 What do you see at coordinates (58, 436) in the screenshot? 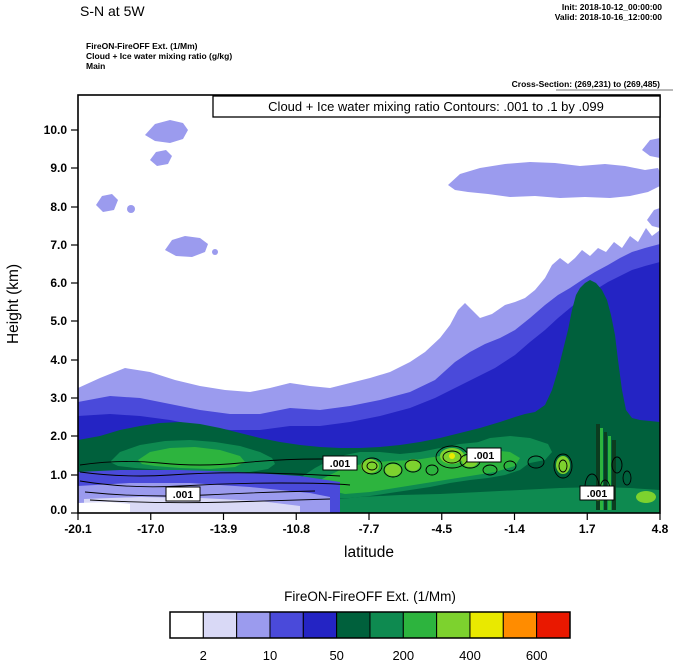
I see `y-tick-label: 2.0` at bounding box center [58, 436].